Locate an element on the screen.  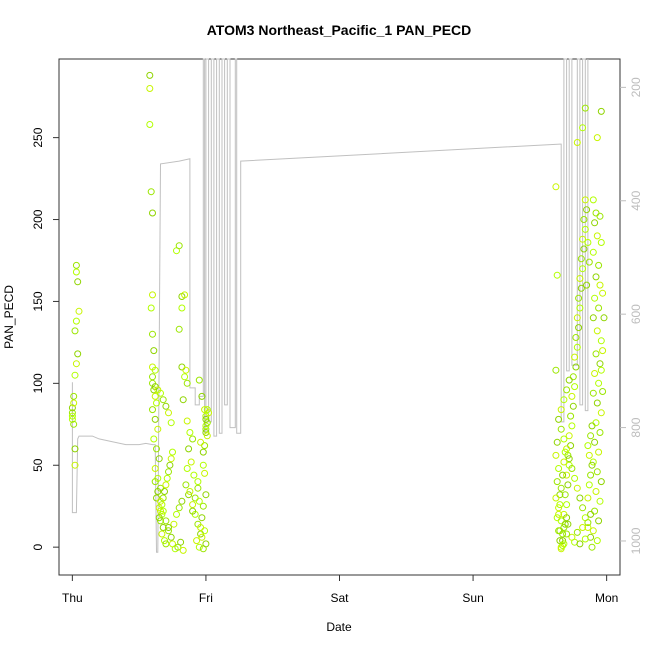
y-tick-label: 100 is located at coordinates (38, 383).